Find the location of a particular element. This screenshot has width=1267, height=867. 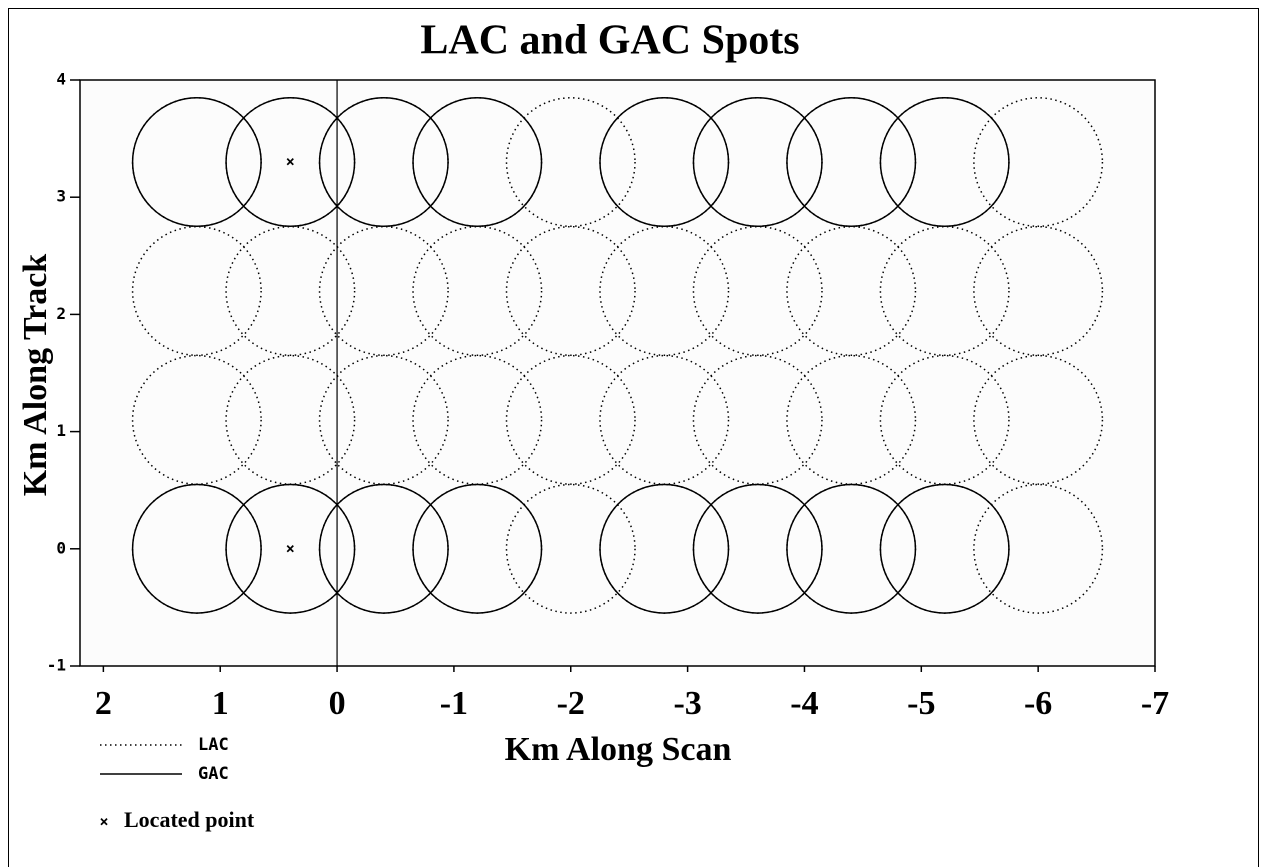

x-tick-label: -6 is located at coordinates (1038, 703).